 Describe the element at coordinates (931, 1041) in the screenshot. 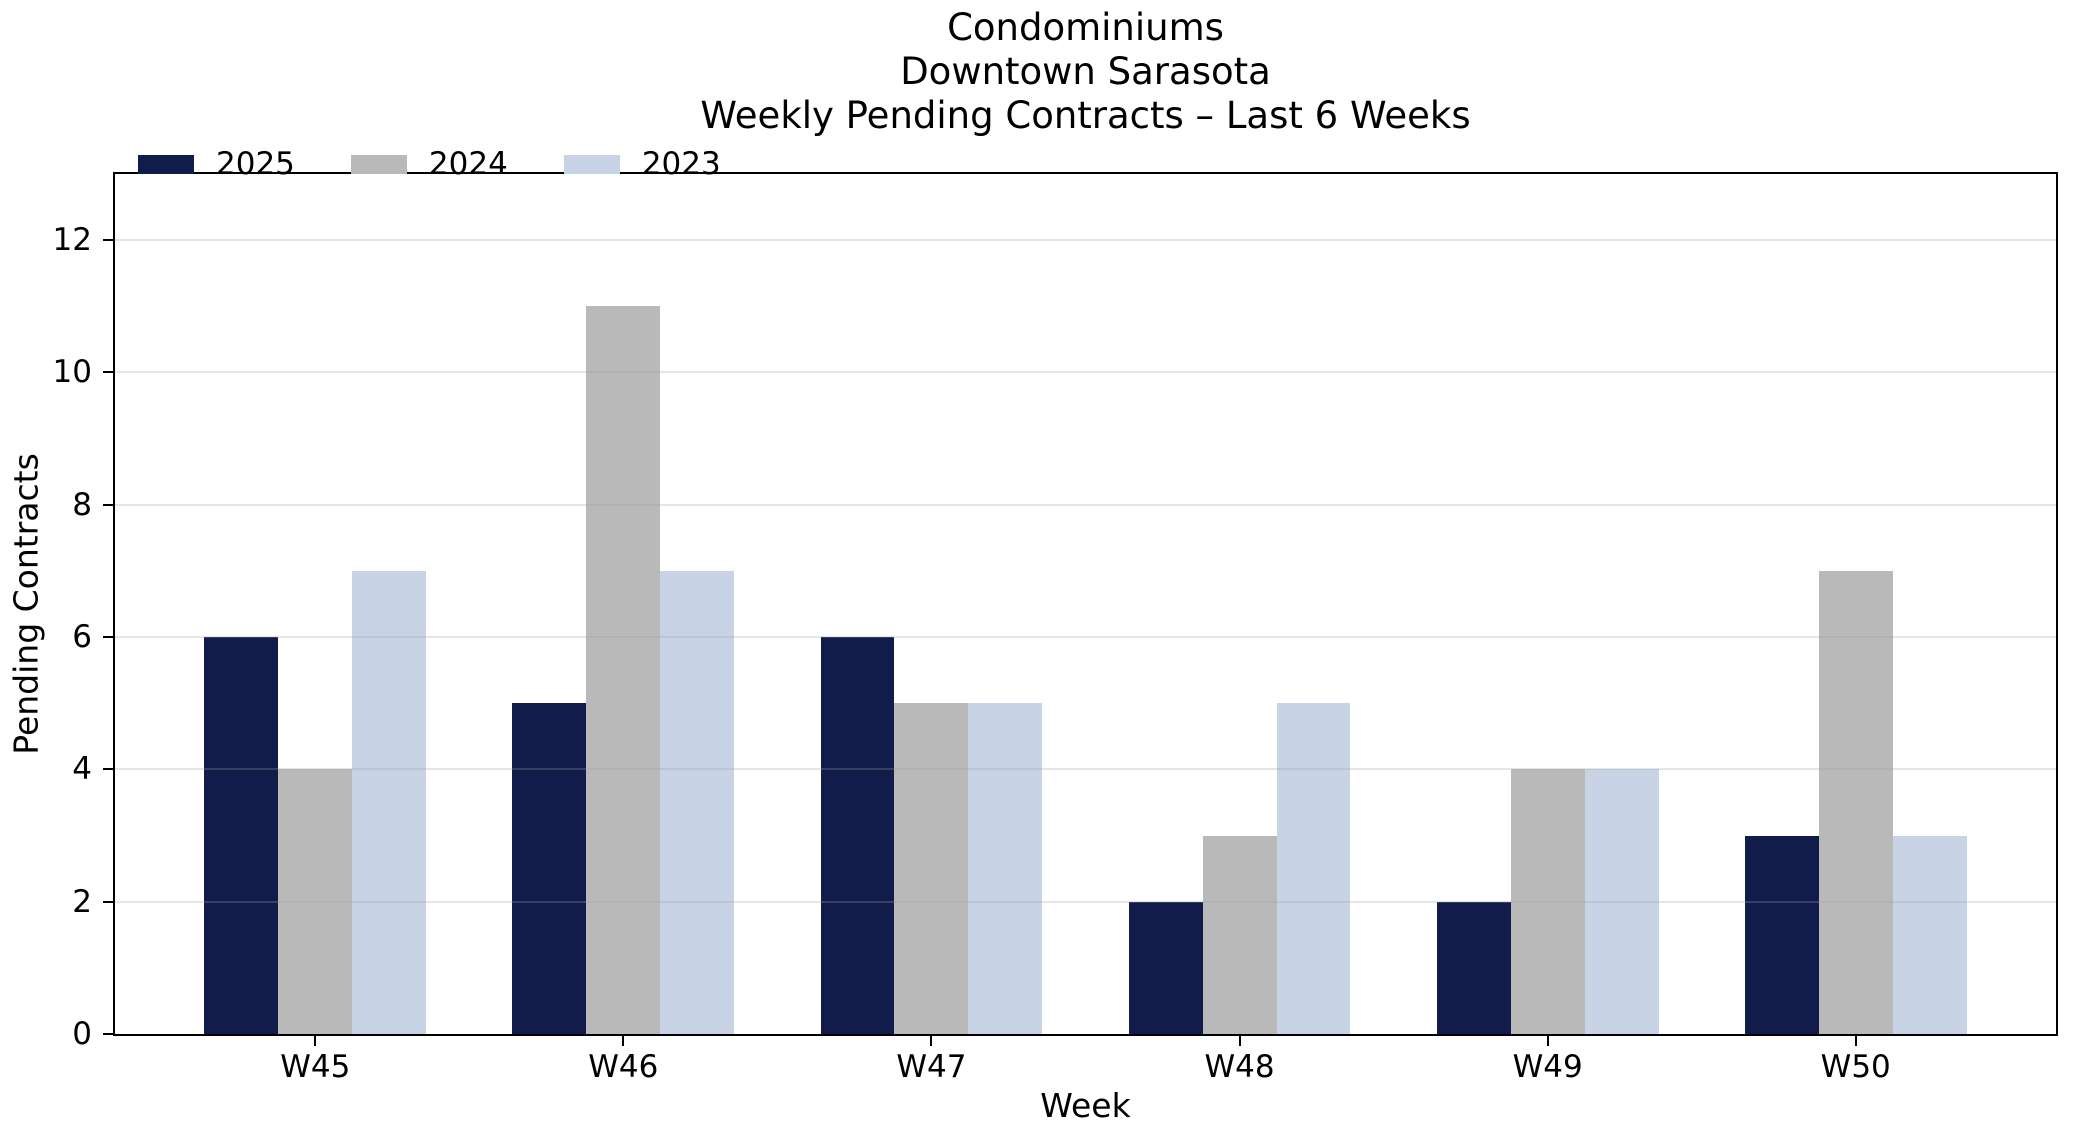

I see `x-tick-mark-W47` at that location.